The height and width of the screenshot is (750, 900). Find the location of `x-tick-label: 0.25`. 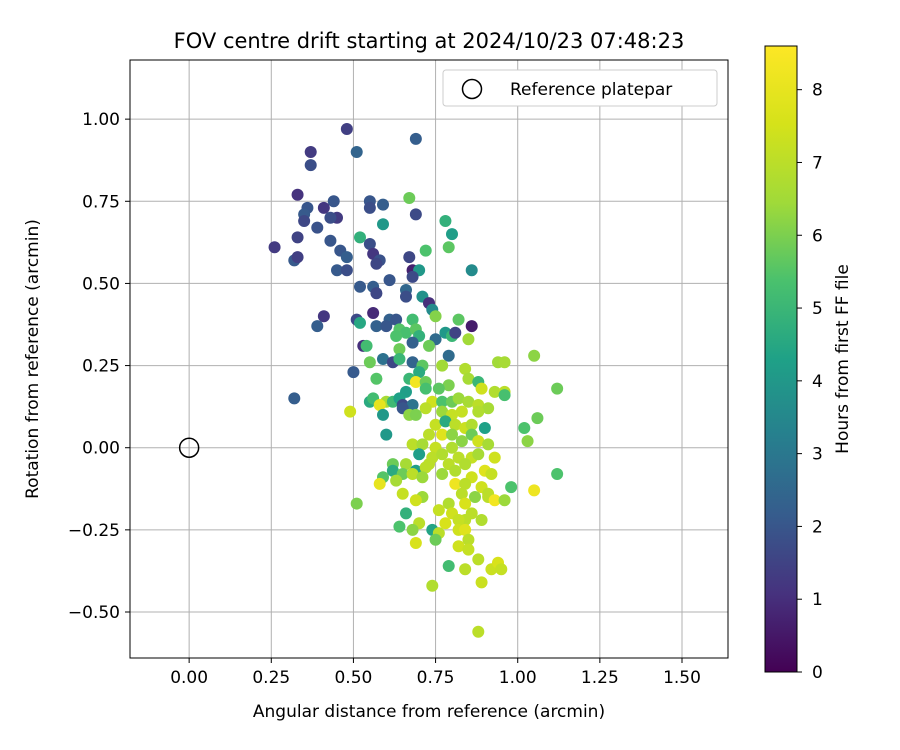

x-tick-label: 0.25 is located at coordinates (271, 678).